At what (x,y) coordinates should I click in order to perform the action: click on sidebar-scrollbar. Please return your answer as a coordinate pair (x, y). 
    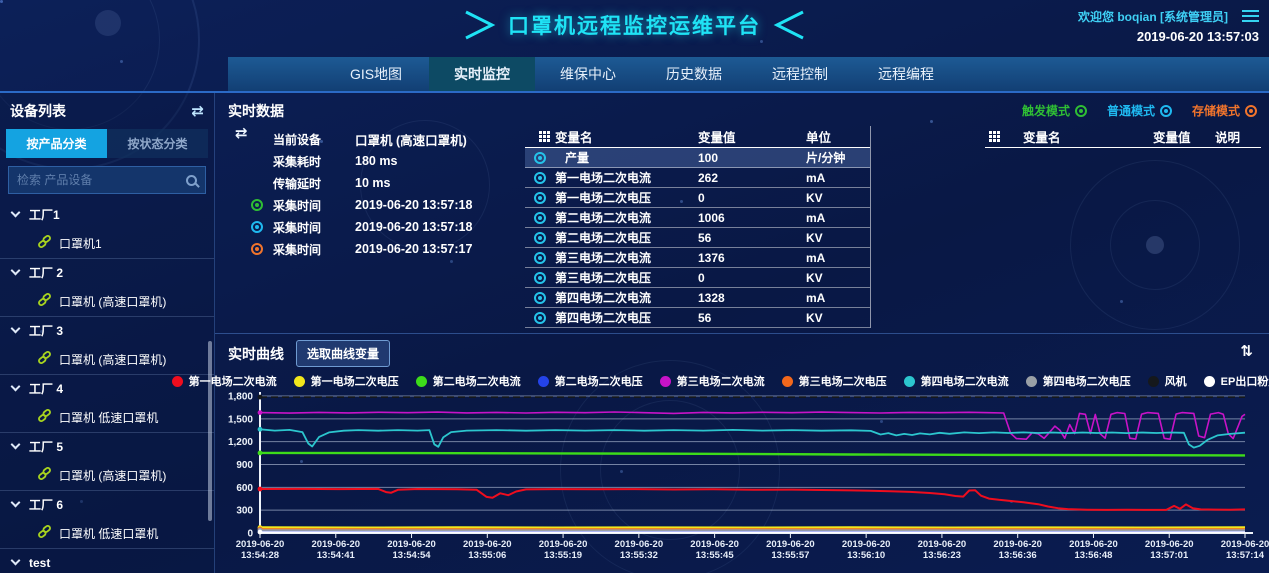
    Looking at the image, I should click on (210, 431).